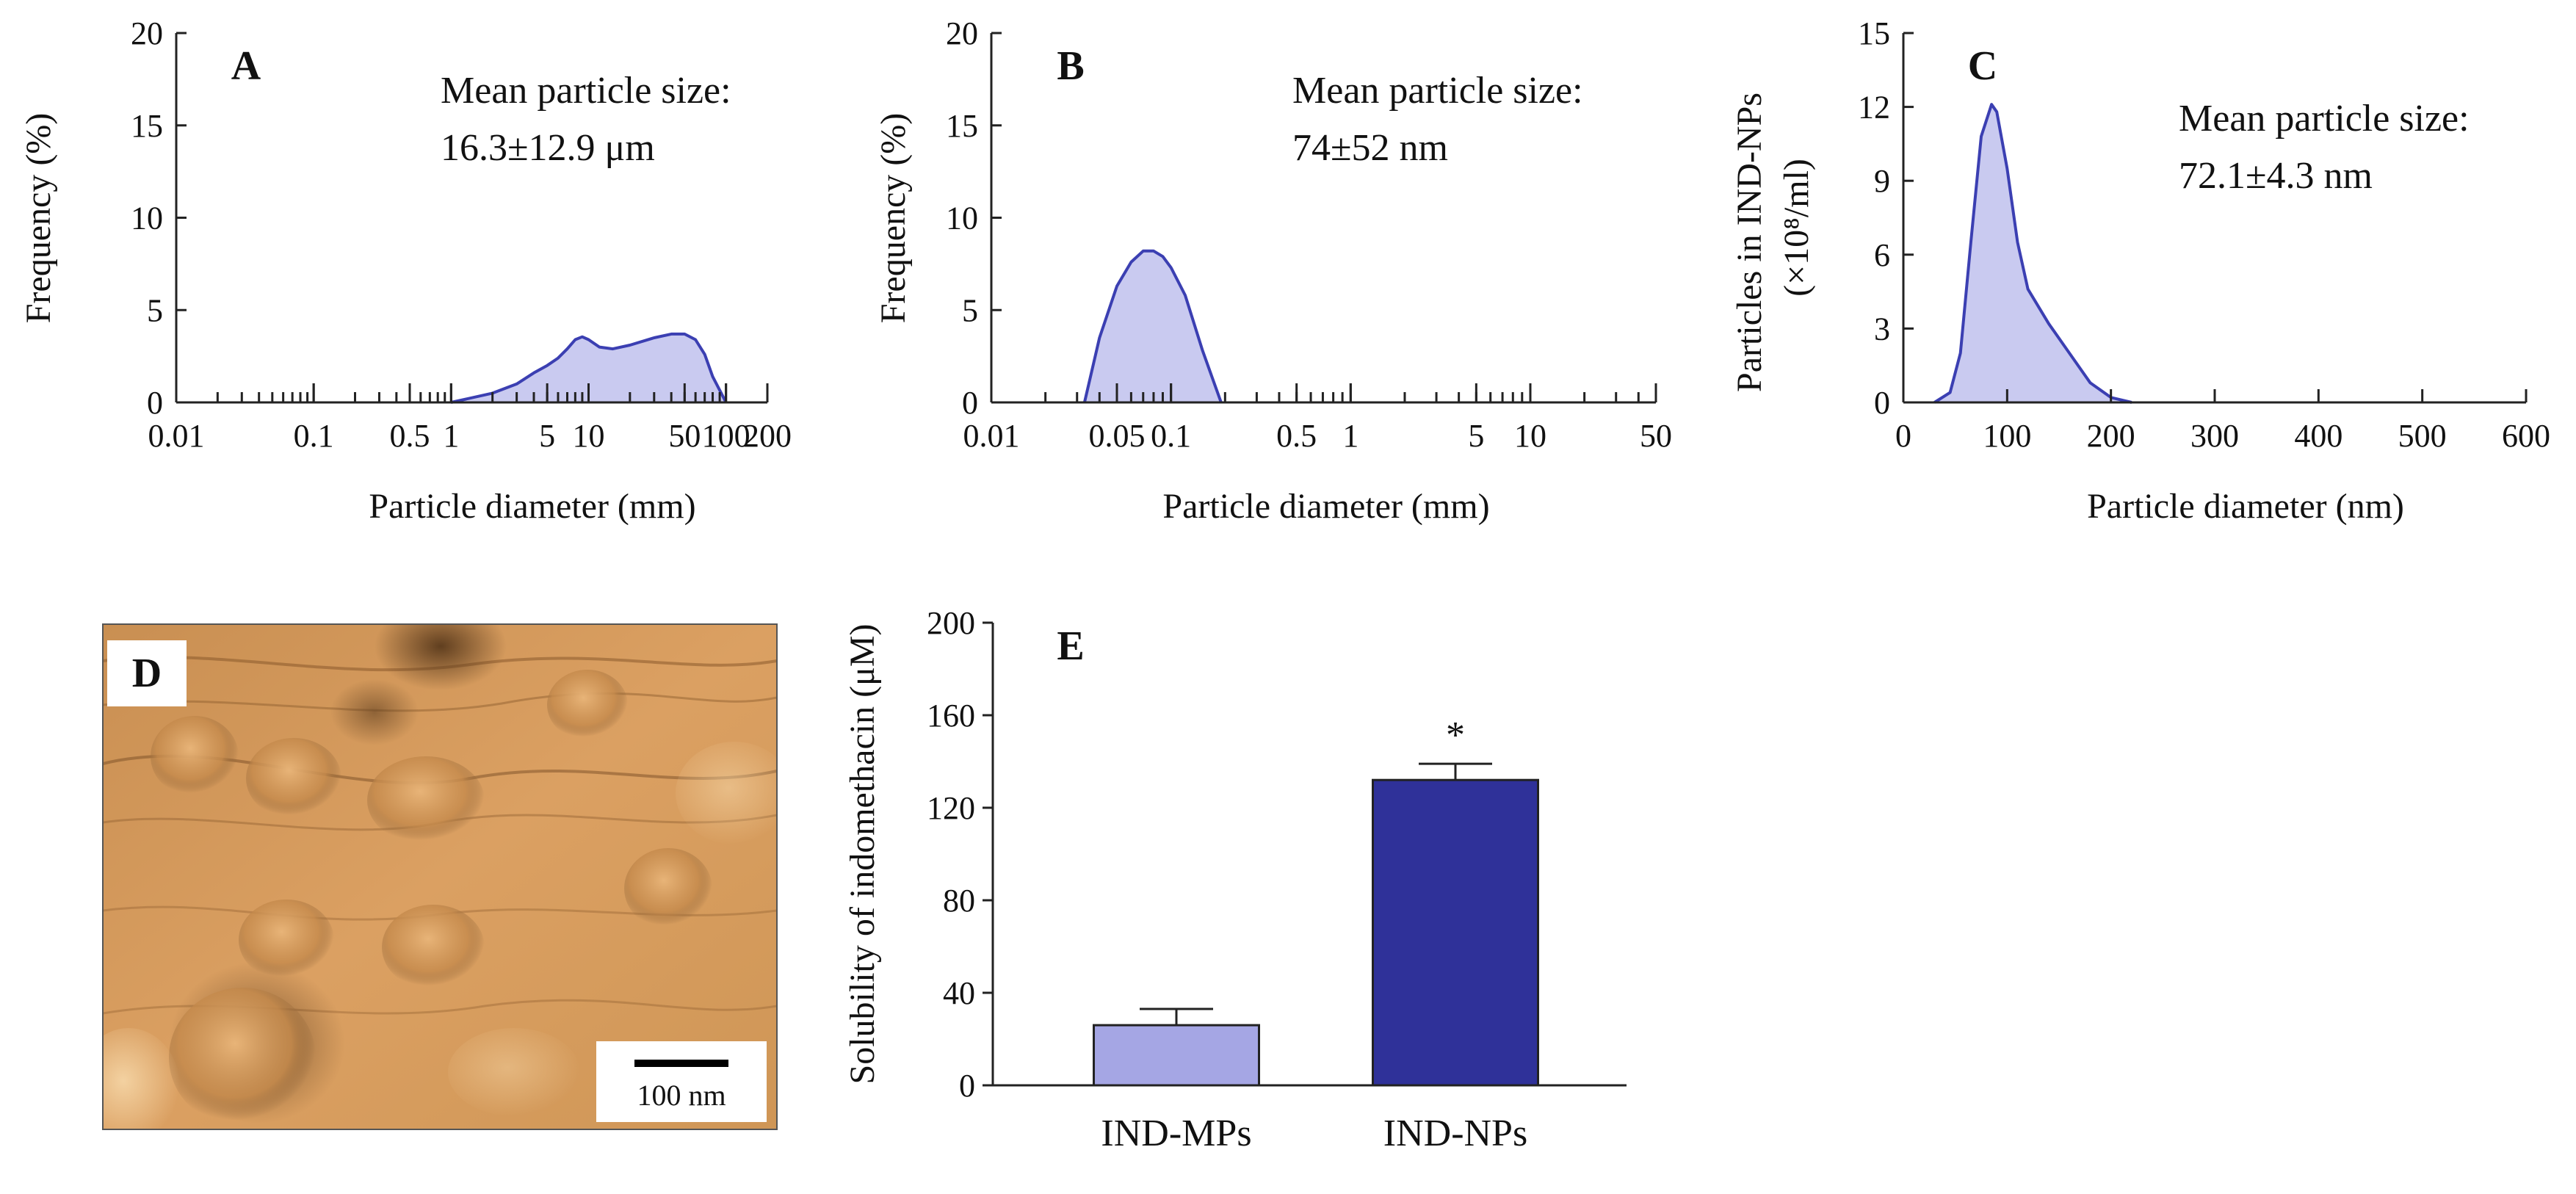 The height and width of the screenshot is (1194, 2576). Describe the element at coordinates (1749, 243) in the screenshot. I see `chart-c-y-axis-label-line1: Particles in IND-NPs` at that location.